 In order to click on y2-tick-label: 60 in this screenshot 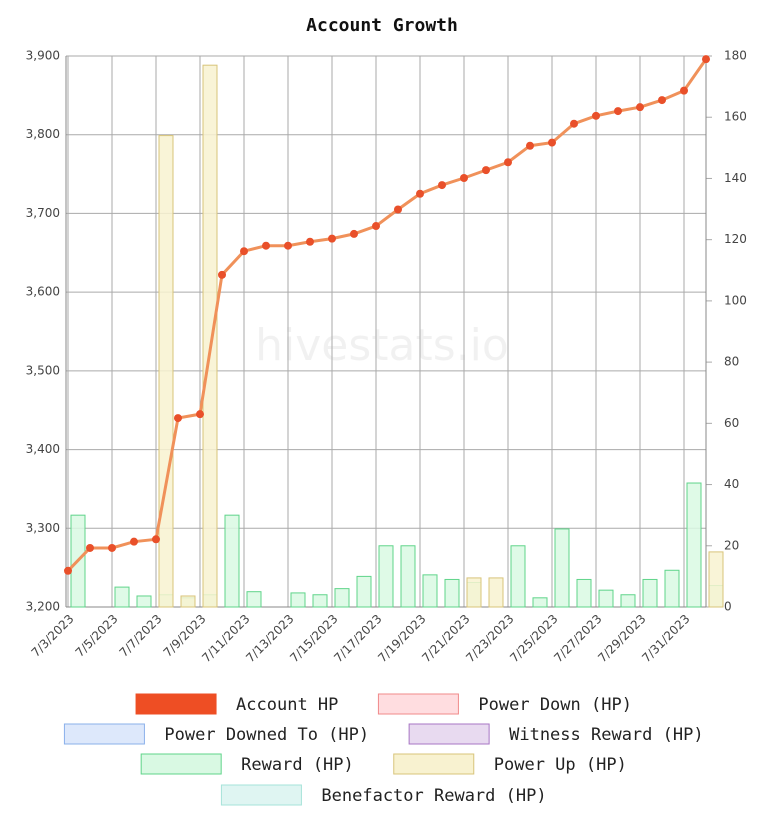, I will do `click(731, 423)`.